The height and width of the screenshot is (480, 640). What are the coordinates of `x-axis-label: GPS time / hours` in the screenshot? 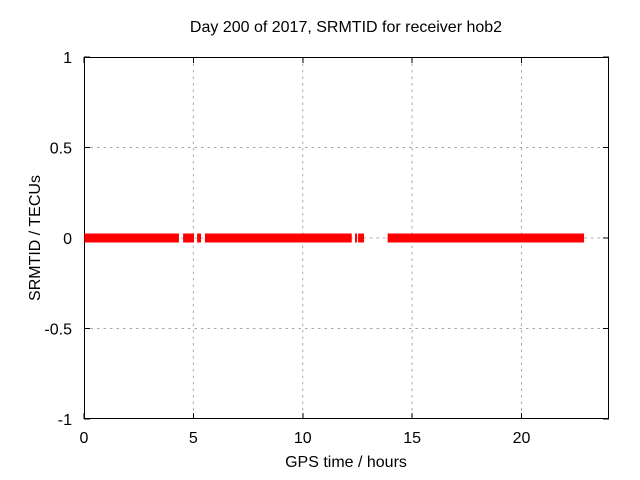 It's located at (346, 462).